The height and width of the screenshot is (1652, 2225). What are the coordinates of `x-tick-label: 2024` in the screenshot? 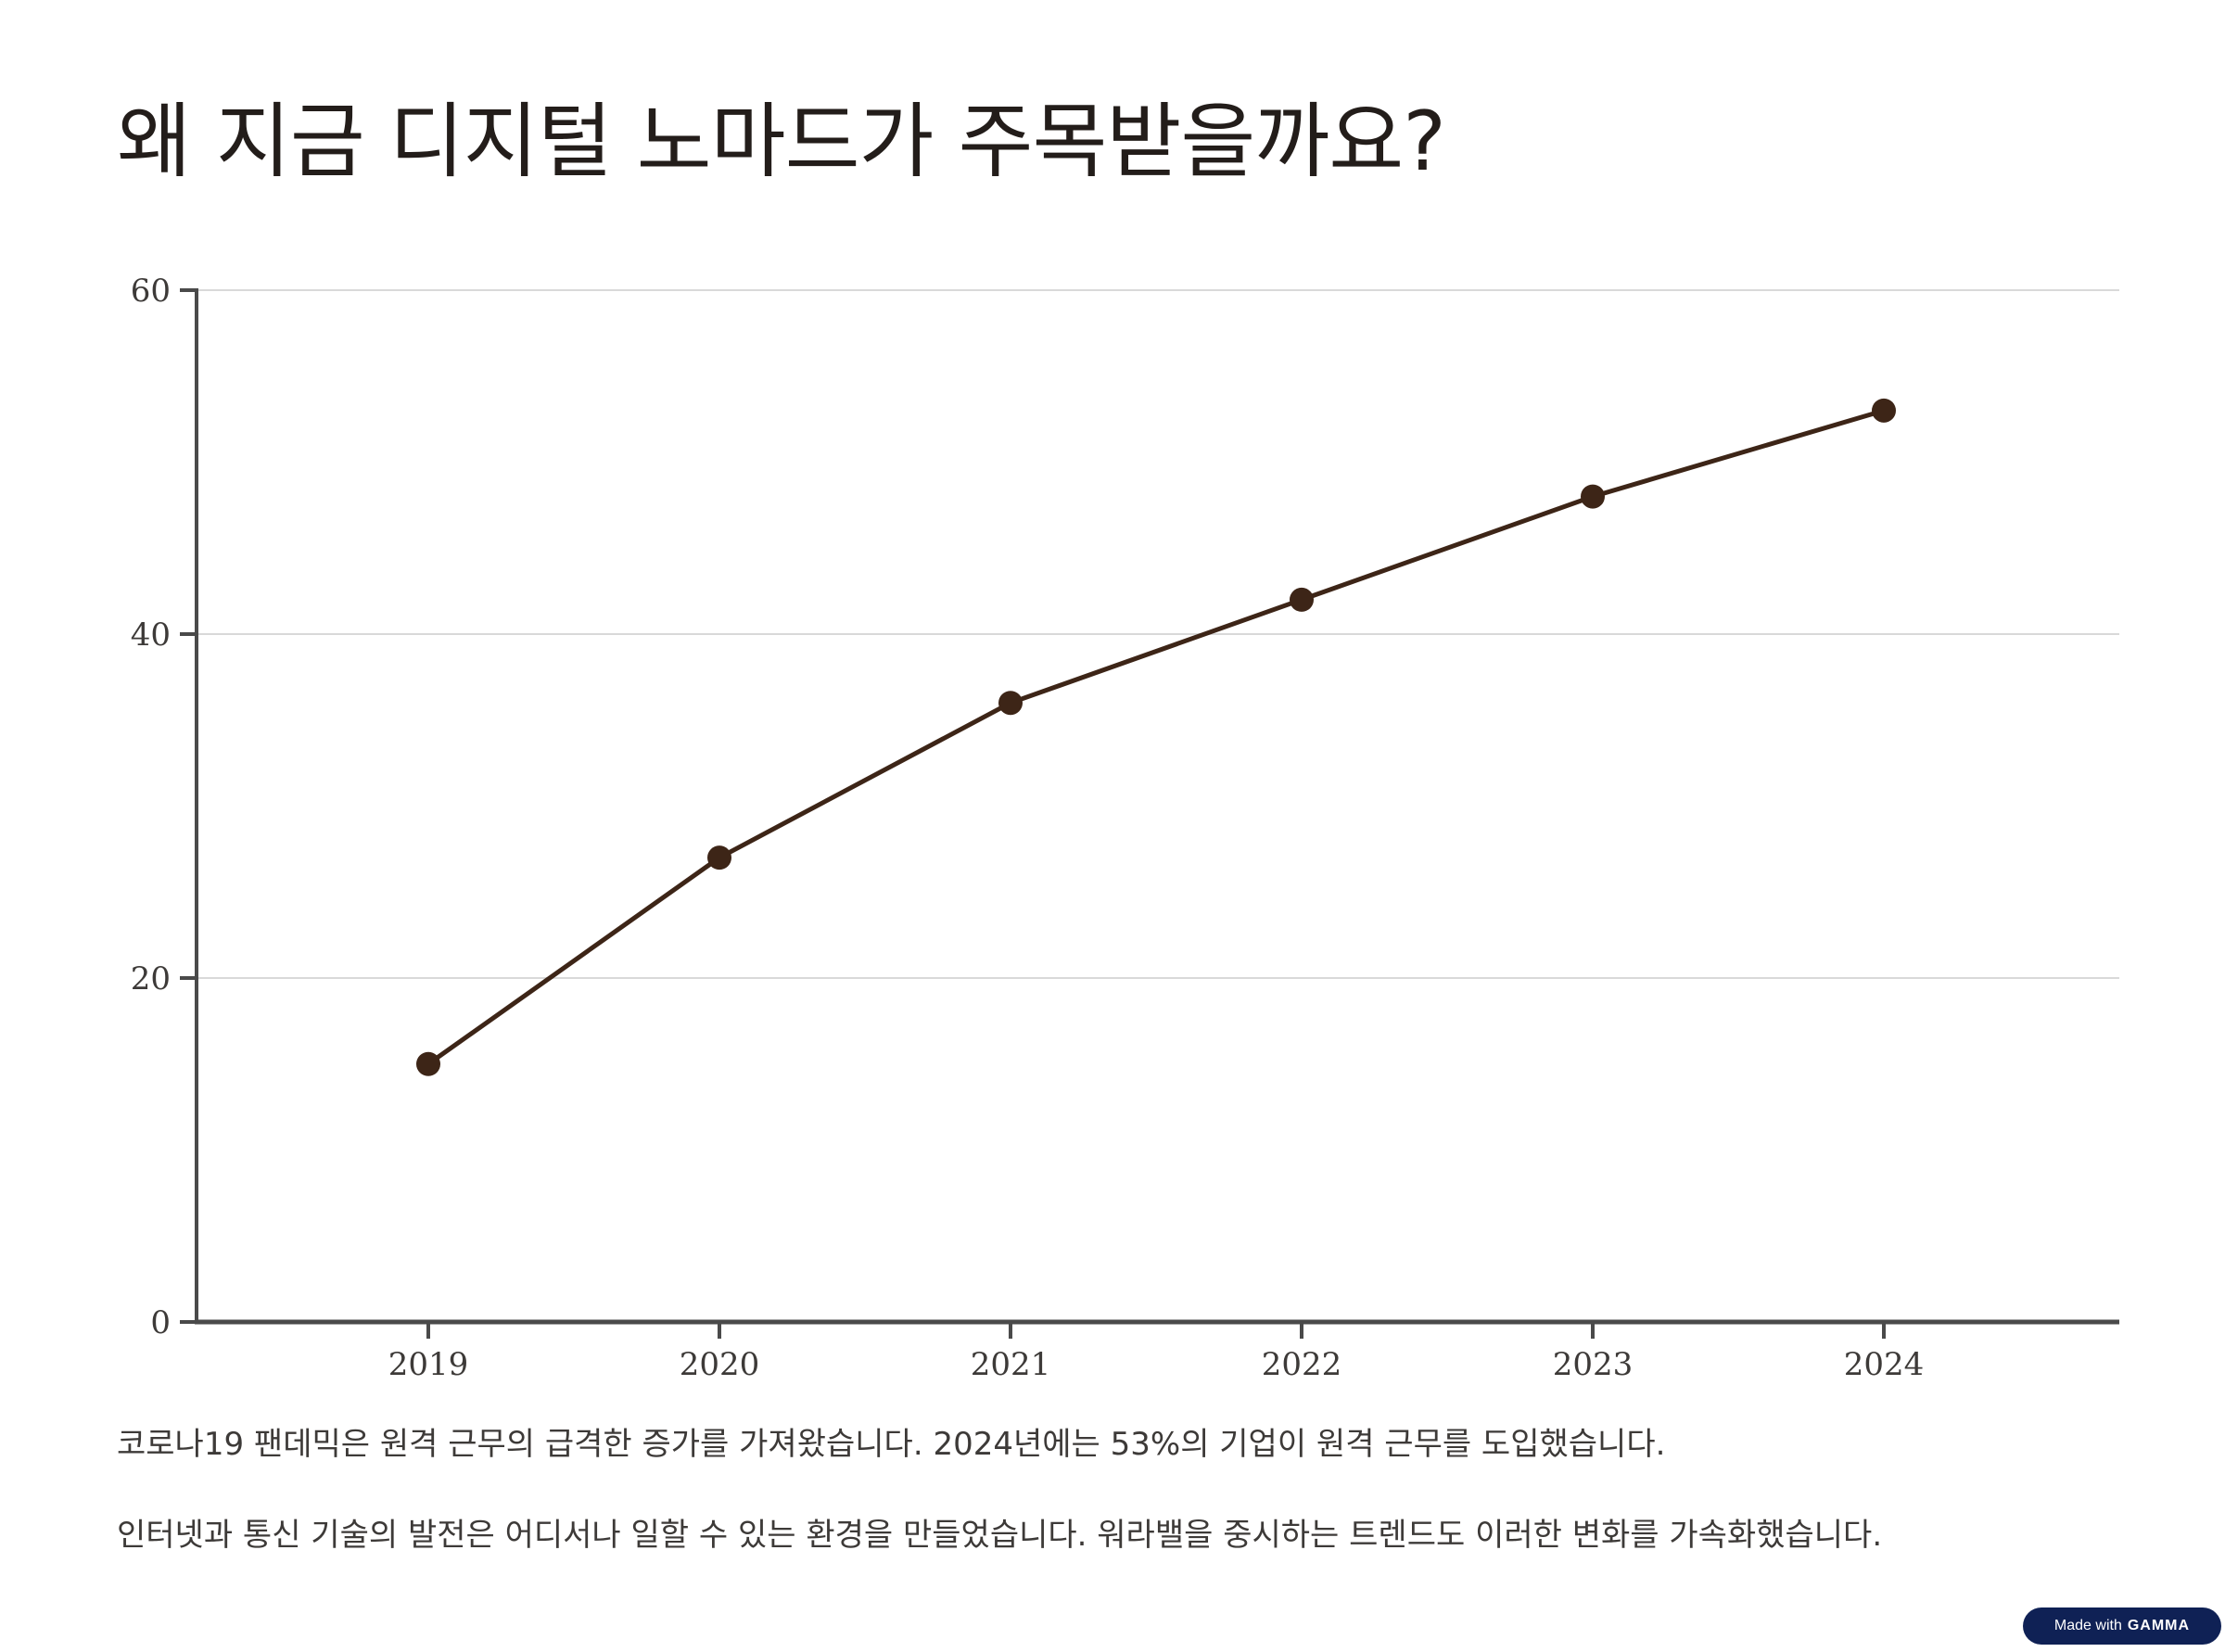 It's located at (1884, 1364).